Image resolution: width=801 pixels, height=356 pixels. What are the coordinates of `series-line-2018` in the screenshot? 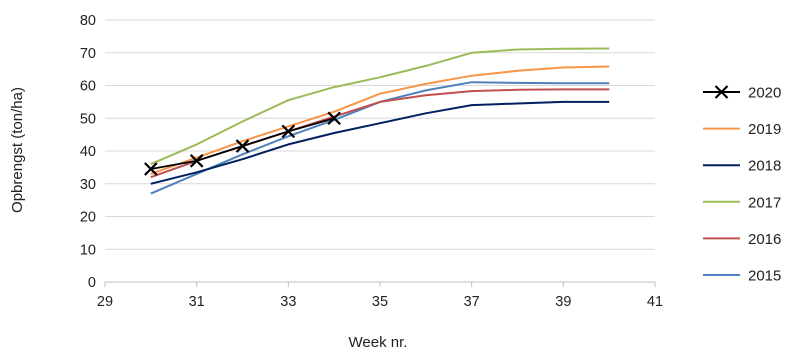 It's located at (380, 142).